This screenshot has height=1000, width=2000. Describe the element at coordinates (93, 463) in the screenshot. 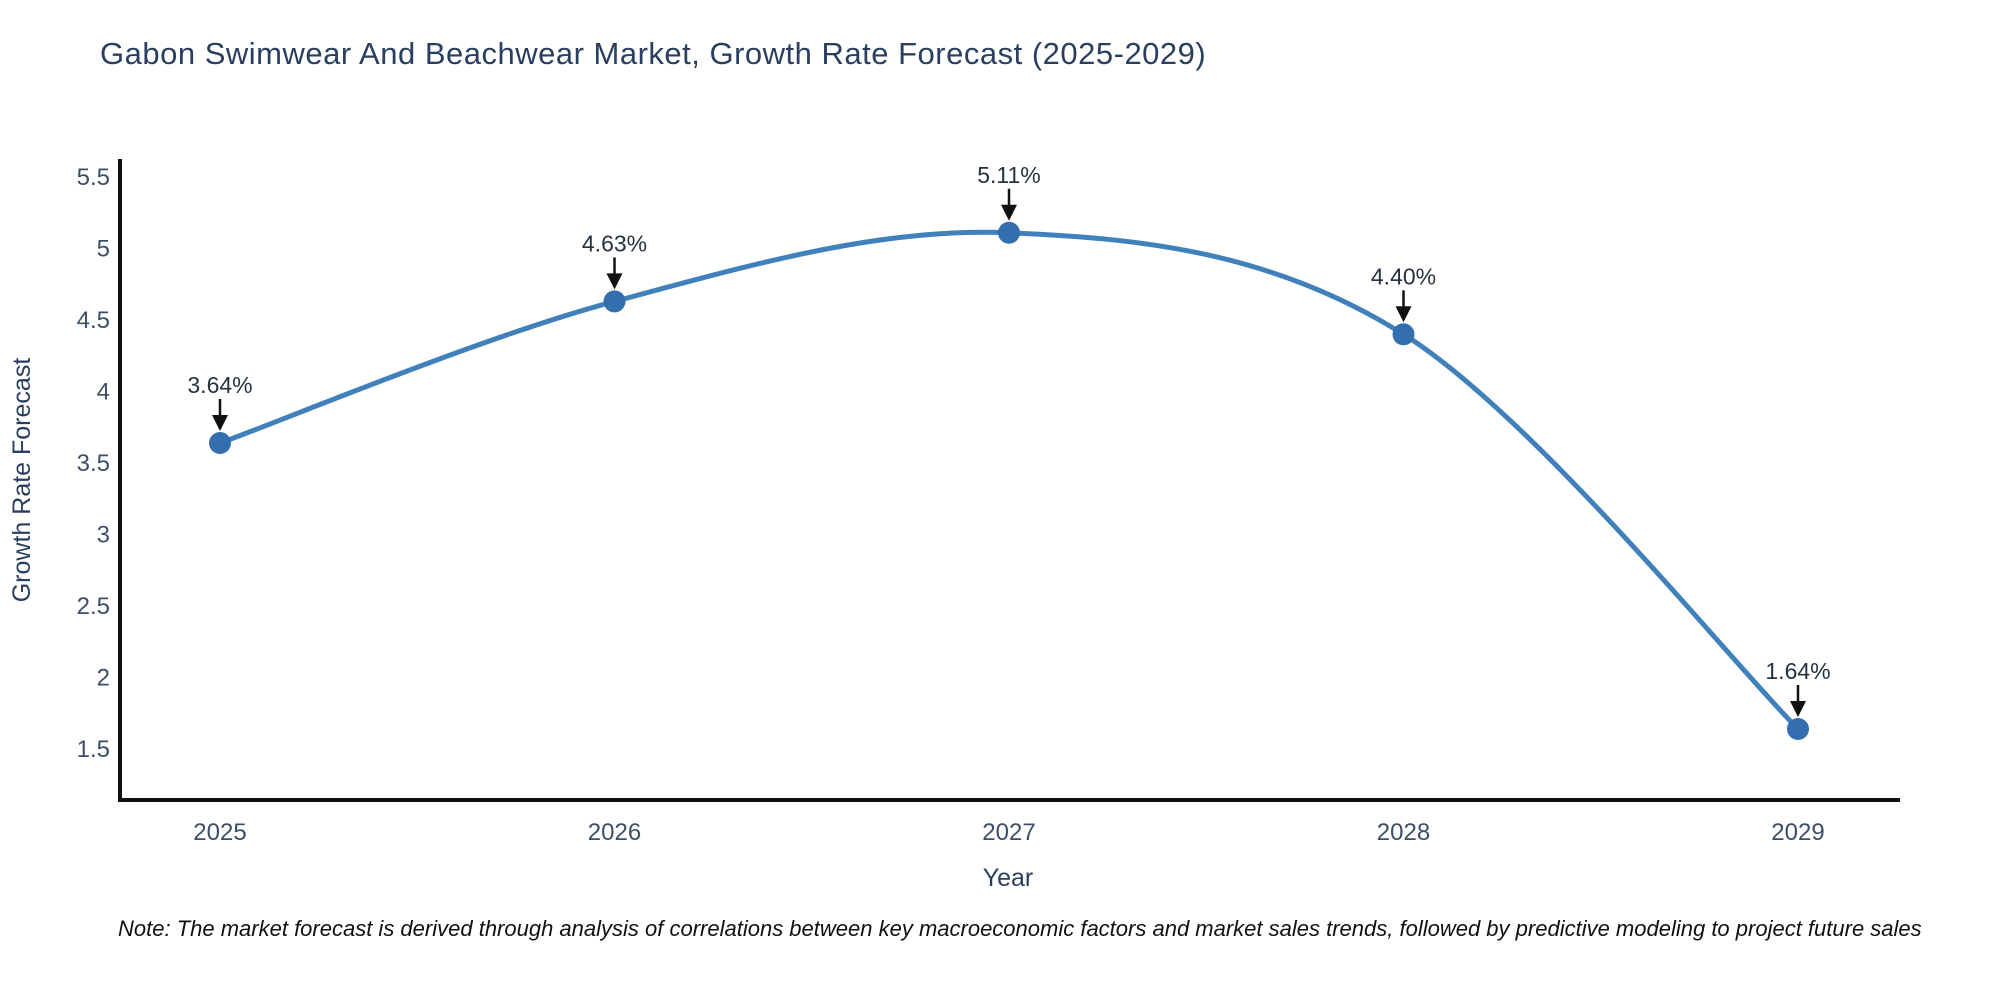

I see `y-tick-label: 3.5` at that location.